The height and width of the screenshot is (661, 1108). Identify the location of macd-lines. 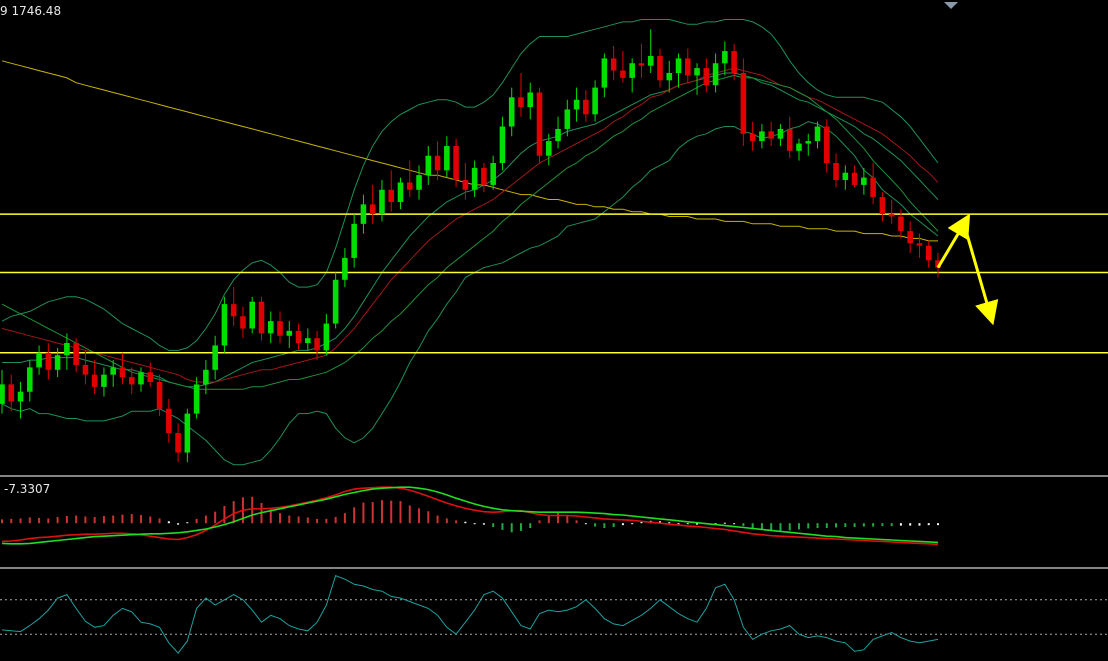
(470, 516).